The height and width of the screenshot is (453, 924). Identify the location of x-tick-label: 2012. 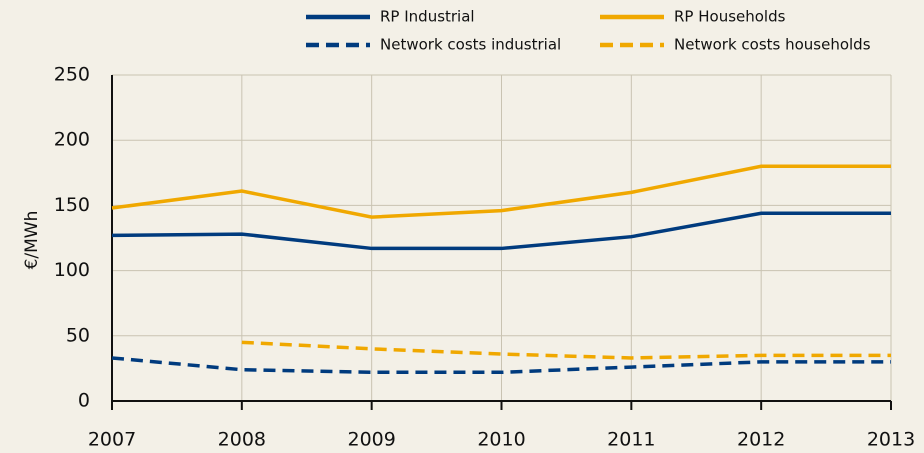
(761, 440).